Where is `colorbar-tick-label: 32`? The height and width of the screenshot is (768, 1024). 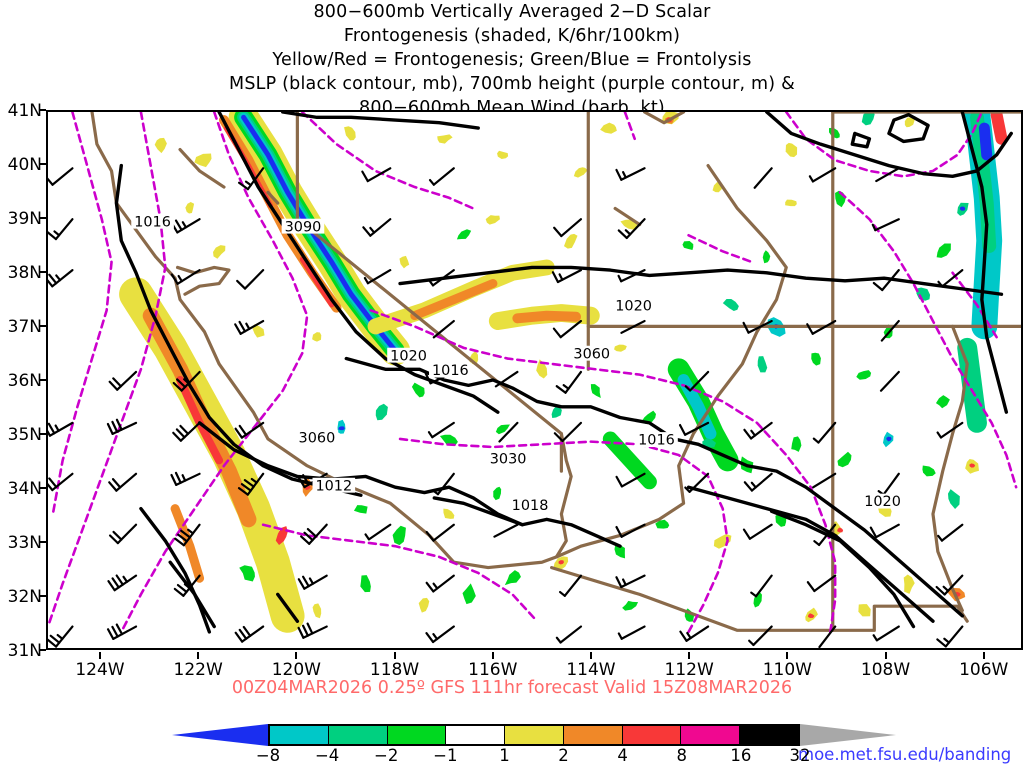 colorbar-tick-label: 32 is located at coordinates (800, 755).